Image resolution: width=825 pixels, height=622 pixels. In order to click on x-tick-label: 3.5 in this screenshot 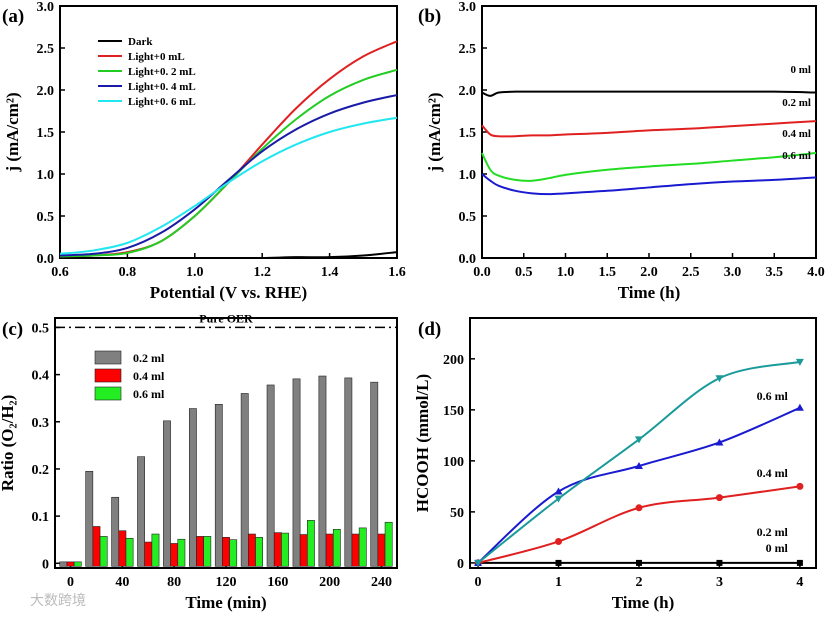, I will do `click(775, 272)`.